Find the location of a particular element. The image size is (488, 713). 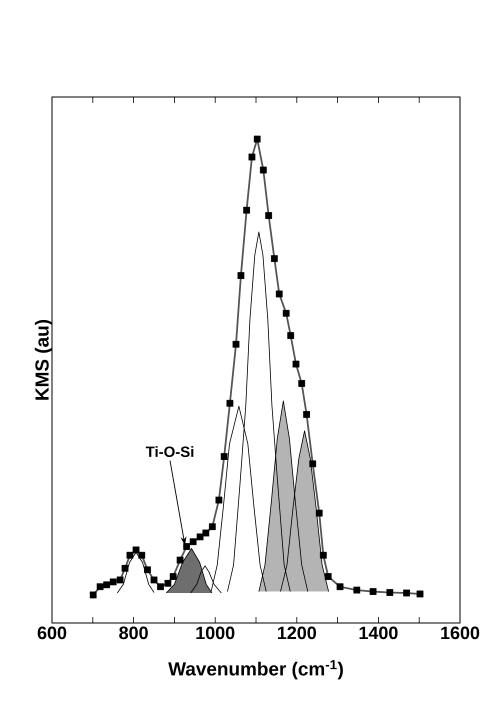

x-tick-label: 1400 is located at coordinates (379, 633).